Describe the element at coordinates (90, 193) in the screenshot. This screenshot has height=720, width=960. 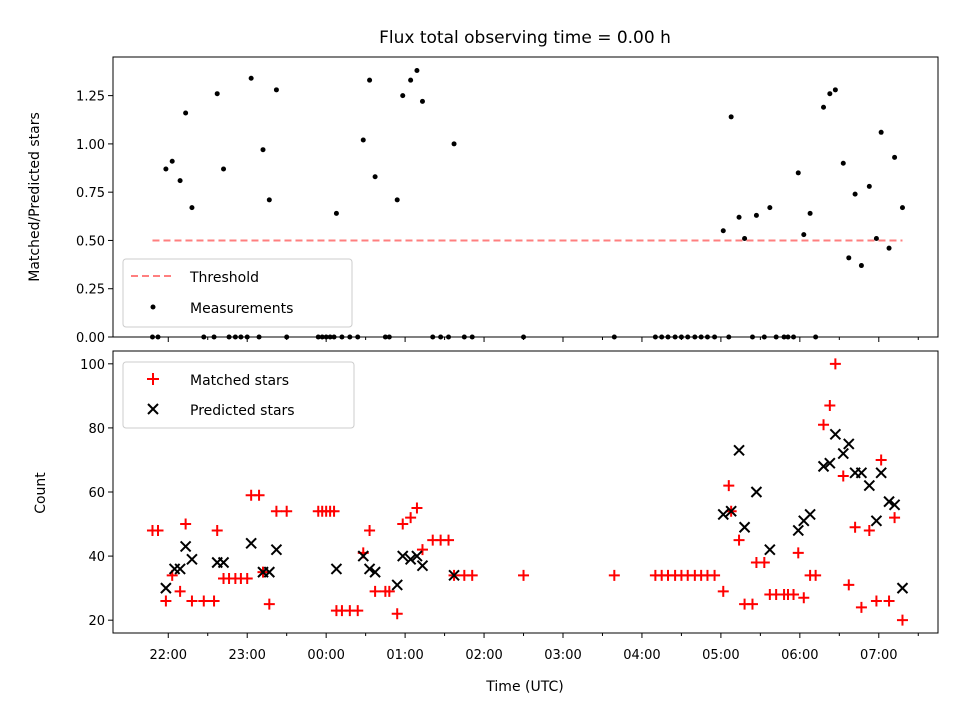
I see `ratio-ytick-label-3: 0.75` at that location.